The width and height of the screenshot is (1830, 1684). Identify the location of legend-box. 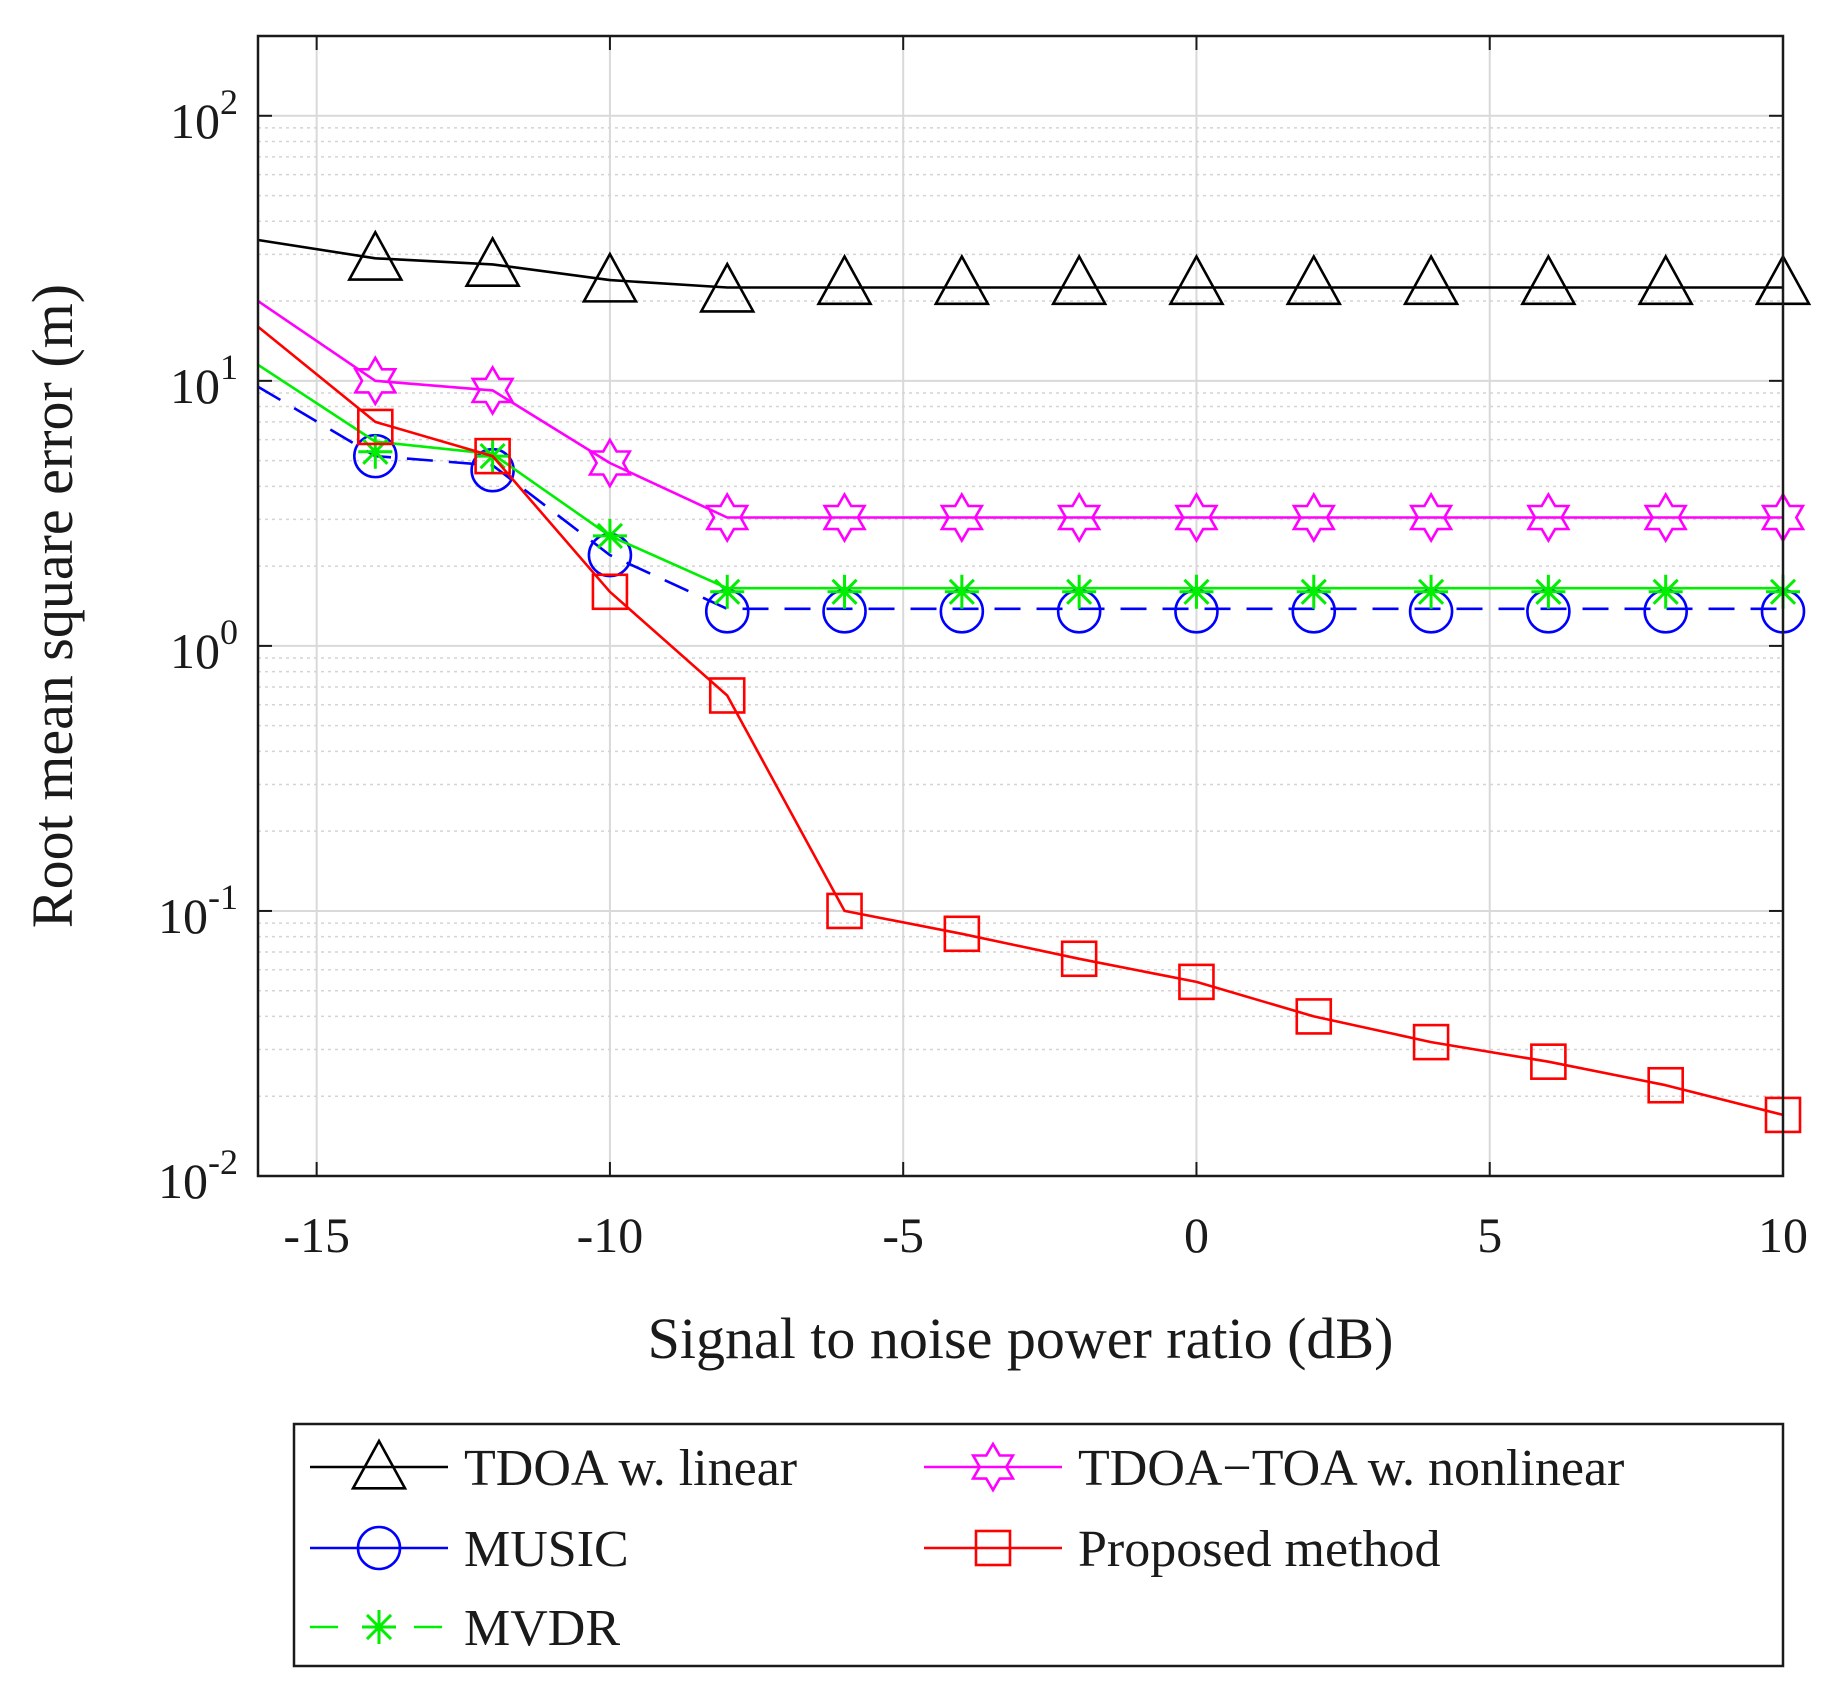
(1038, 1545).